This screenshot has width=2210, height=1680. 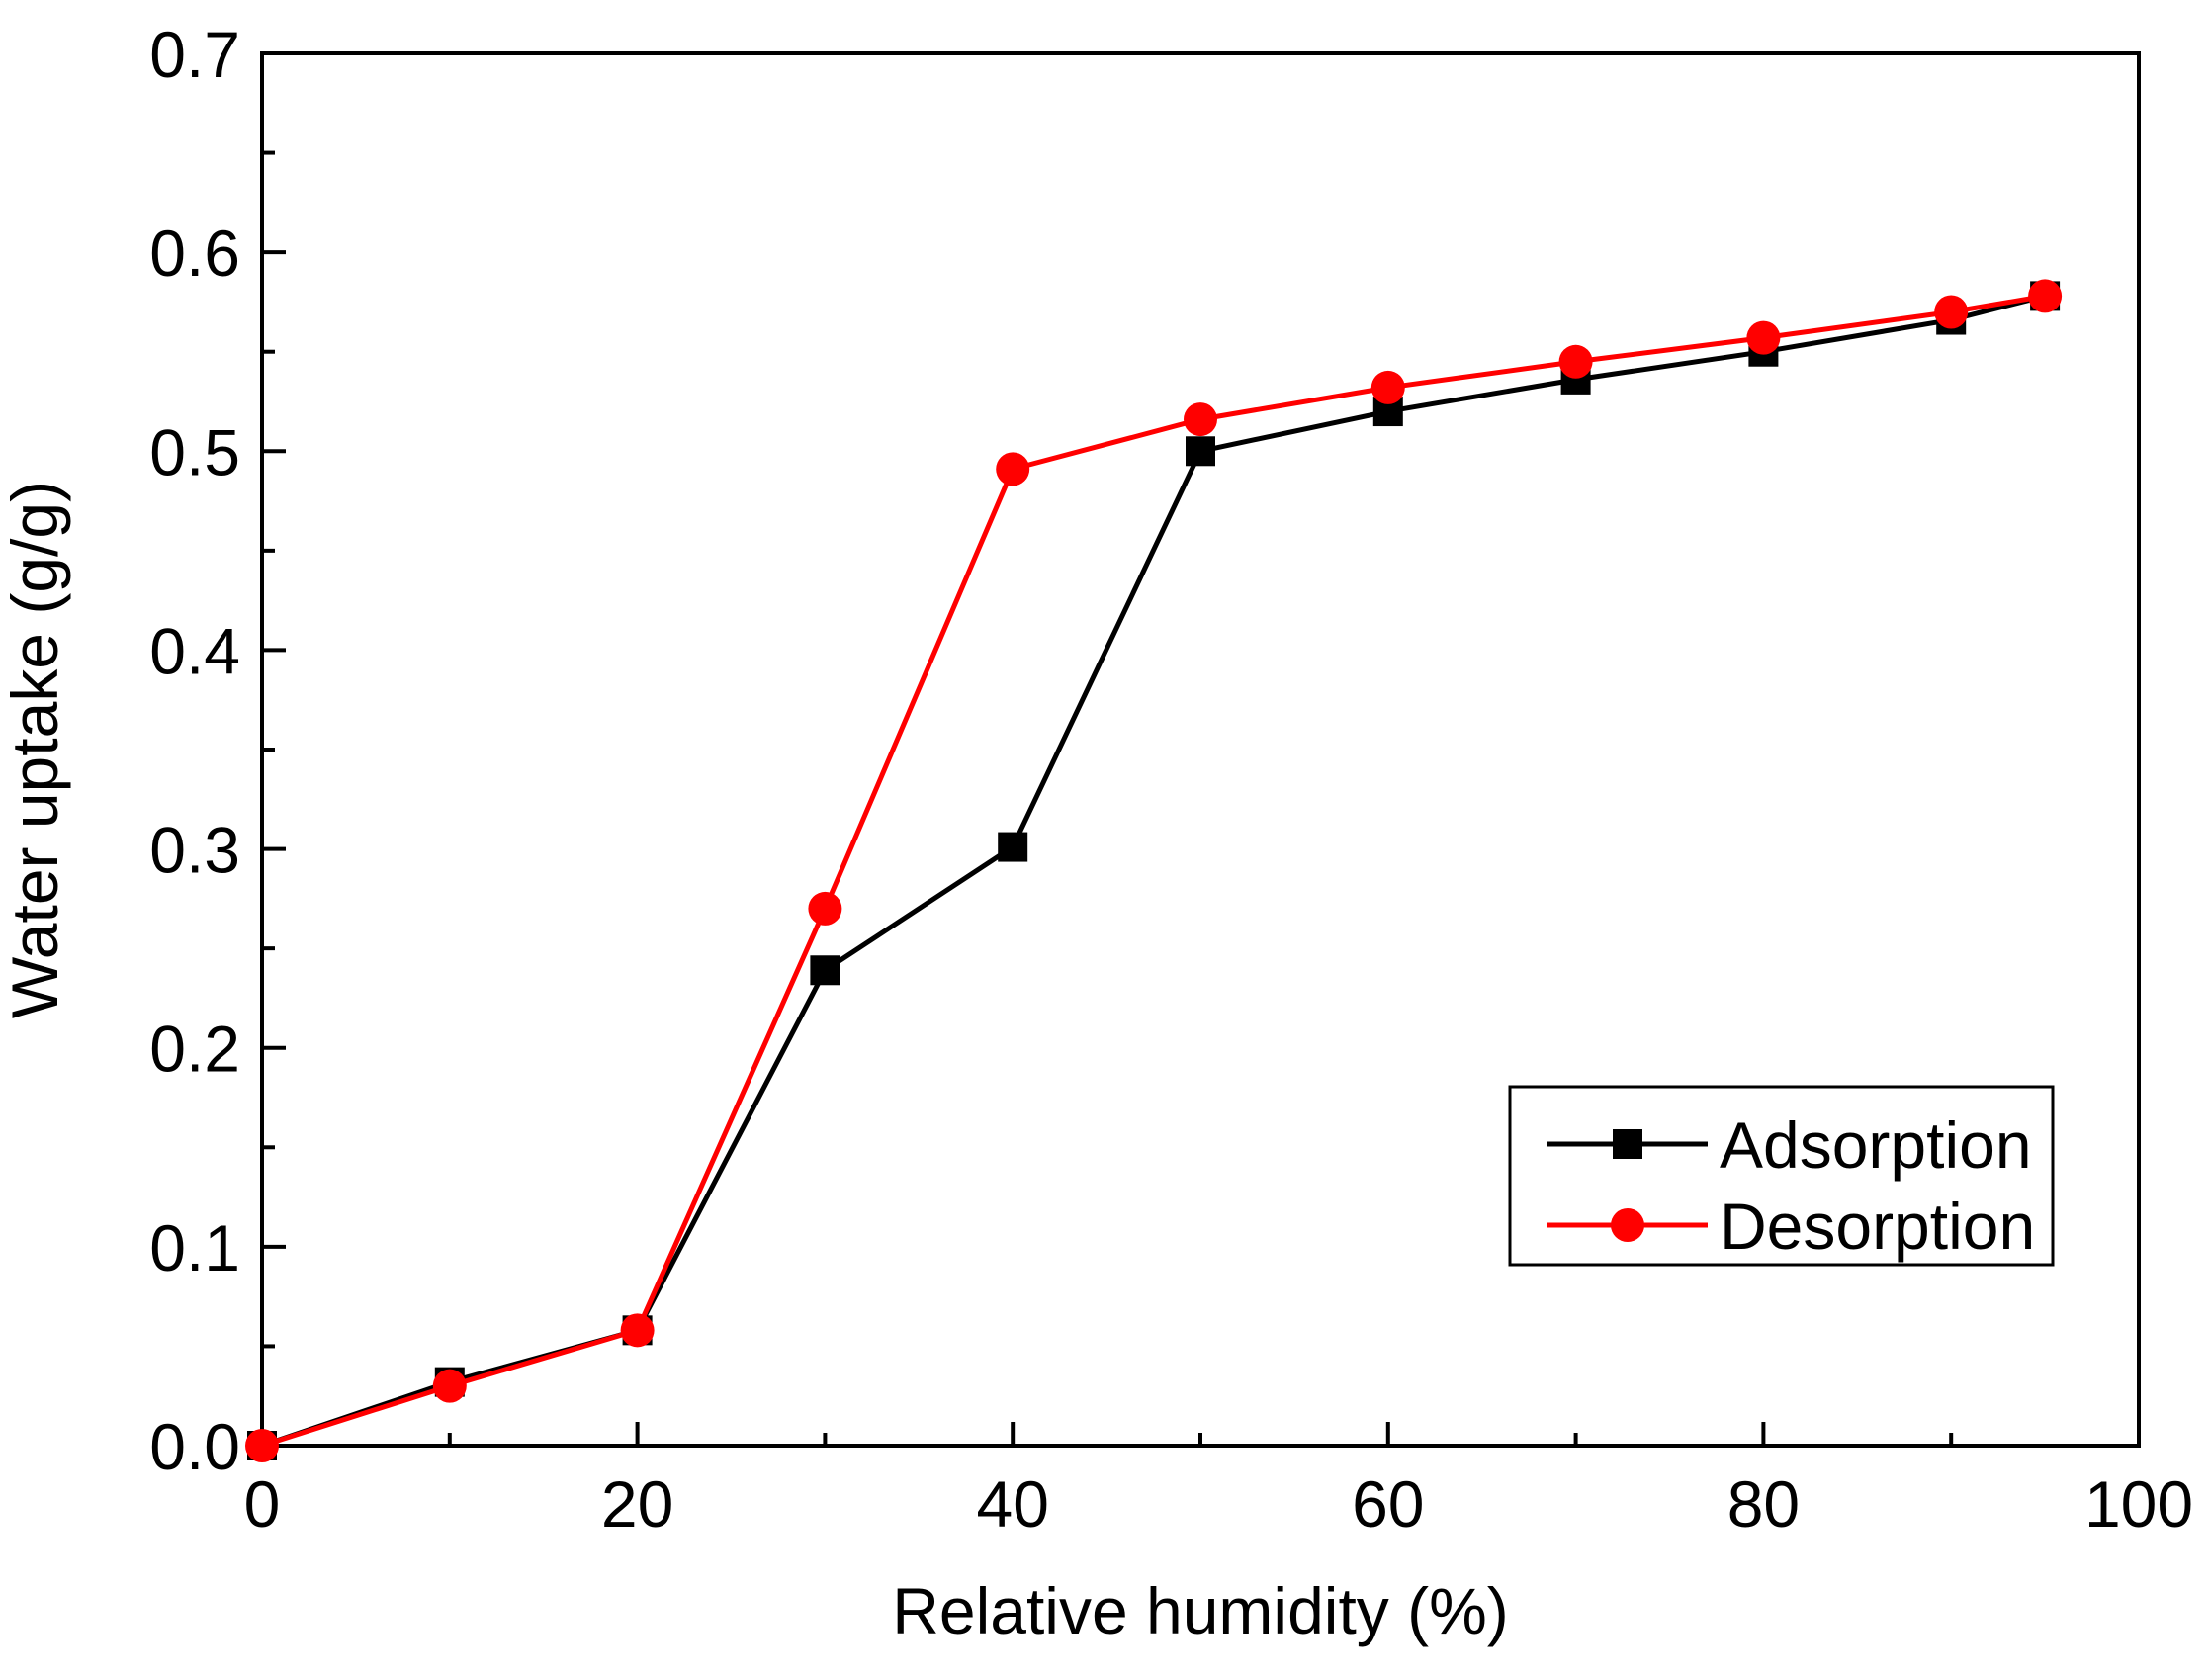 I want to click on y-tick-label: 0.4, so click(x=194, y=650).